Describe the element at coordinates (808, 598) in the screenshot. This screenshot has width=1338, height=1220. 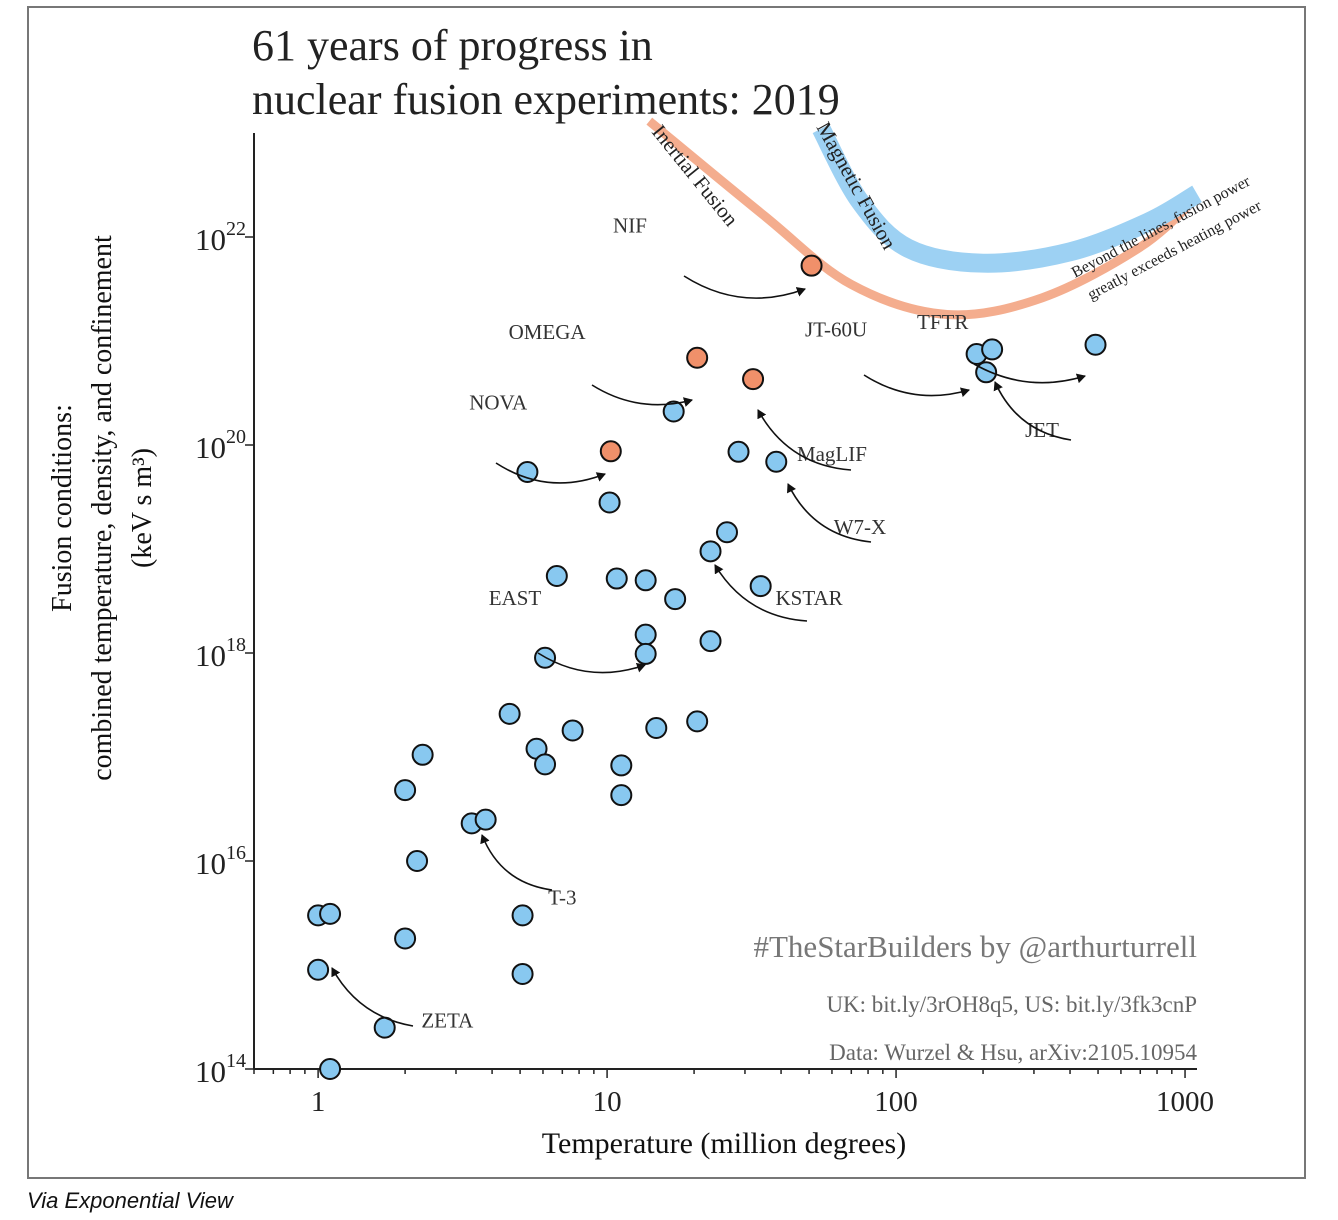
I see `annotation-label: KSTAR` at that location.